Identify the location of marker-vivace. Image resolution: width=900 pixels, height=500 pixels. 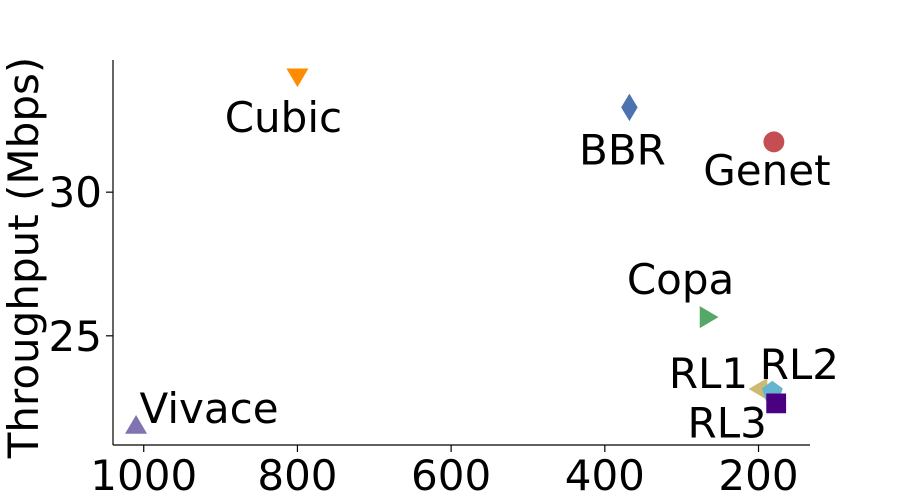
(136, 424).